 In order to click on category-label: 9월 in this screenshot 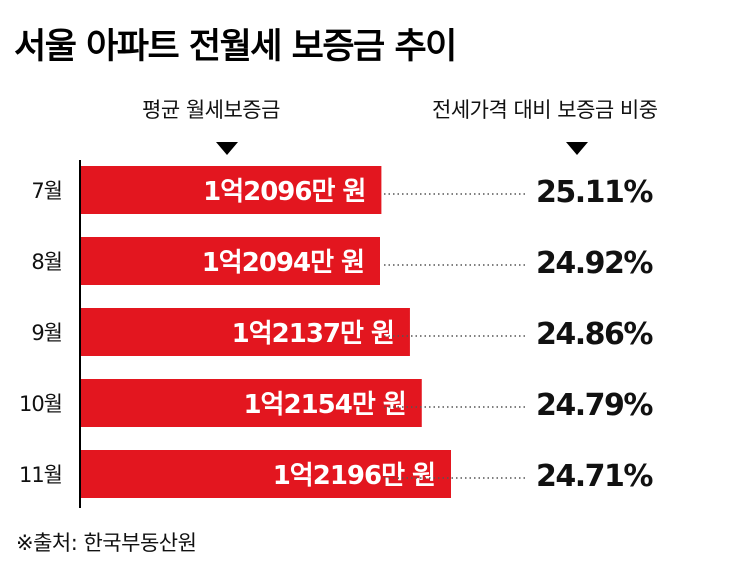, I will do `click(46, 333)`.